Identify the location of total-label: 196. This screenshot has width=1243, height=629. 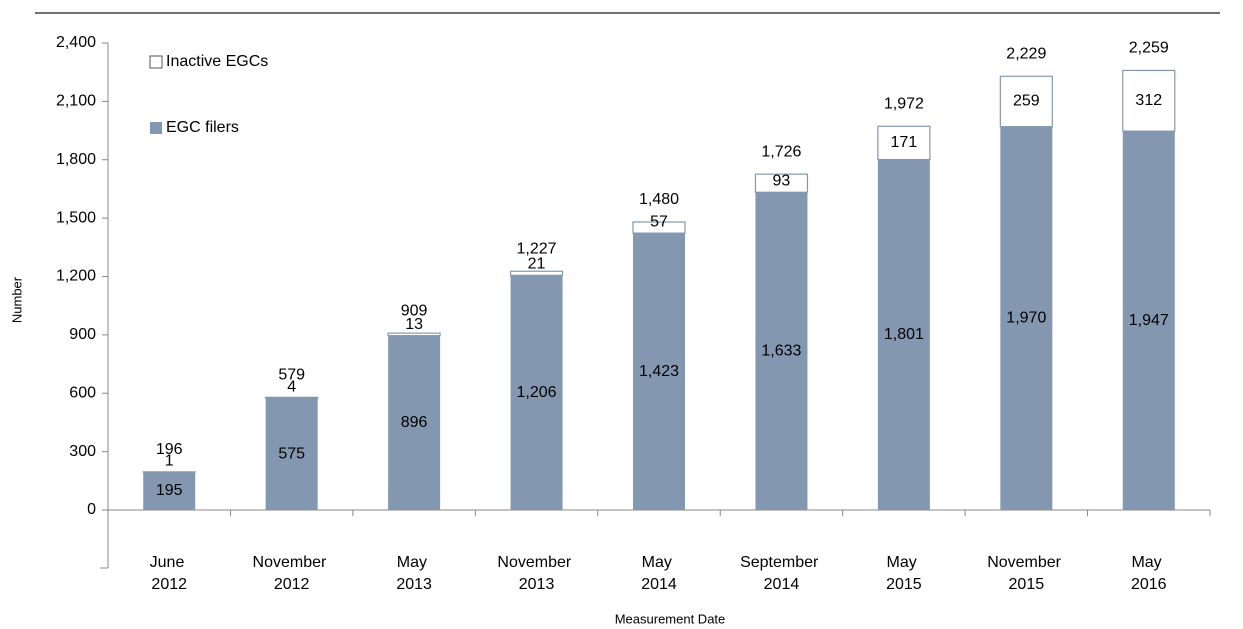
(169, 449).